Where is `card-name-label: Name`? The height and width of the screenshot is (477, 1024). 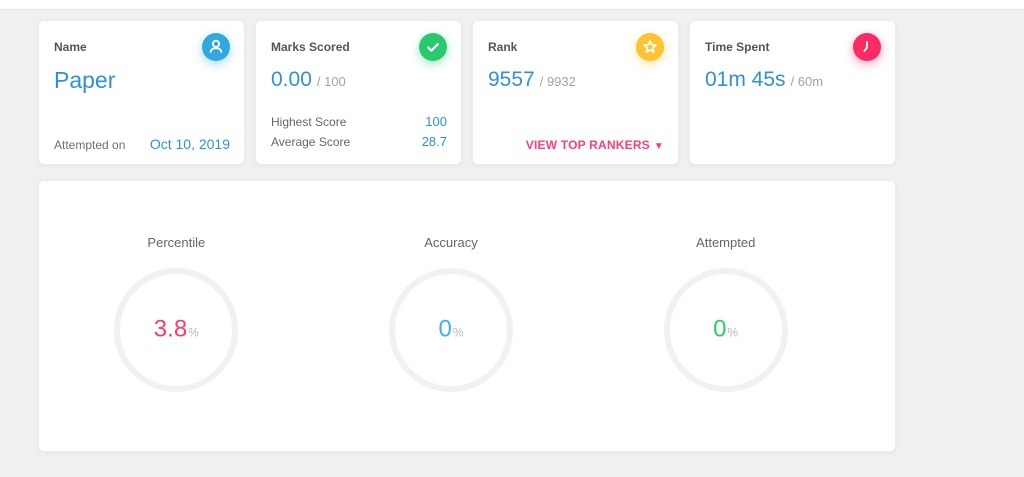
card-name-label: Name is located at coordinates (70, 47).